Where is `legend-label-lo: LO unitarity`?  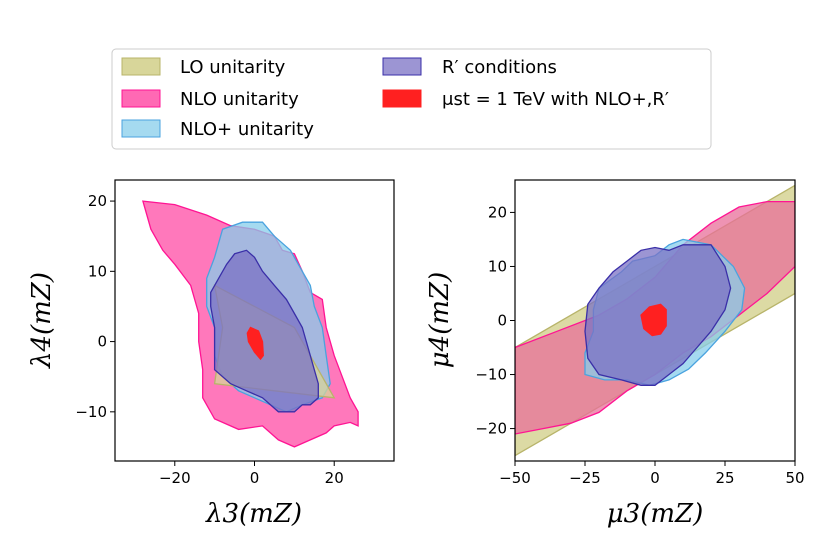 legend-label-lo: LO unitarity is located at coordinates (233, 67).